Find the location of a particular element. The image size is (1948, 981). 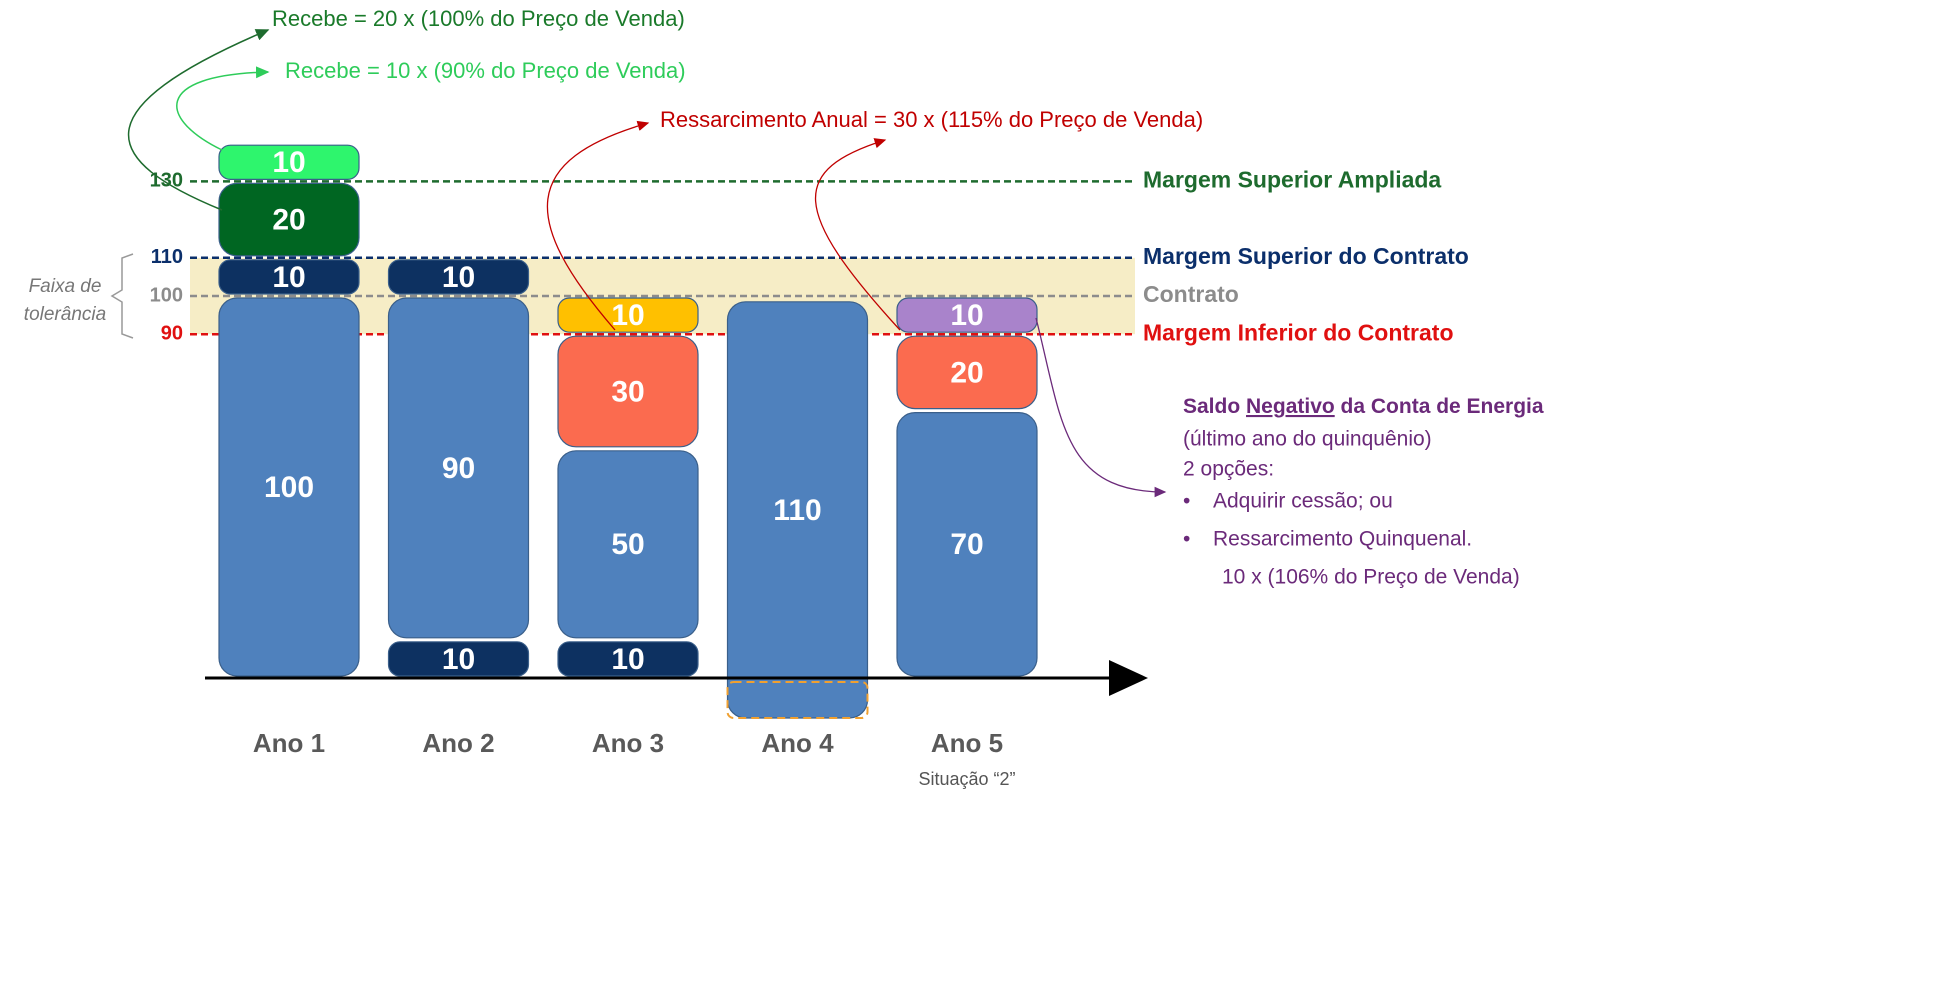

reference-label: Margem Superior do Contrato is located at coordinates (1306, 256).